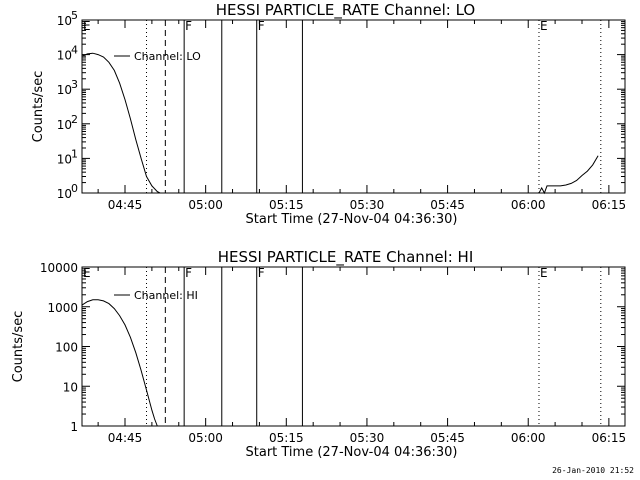 Image resolution: width=640 pixels, height=480 pixels. What do you see at coordinates (346, 257) in the screenshot?
I see `chart-title: HESSI PARTICLE_RATE Channel: HI` at bounding box center [346, 257].